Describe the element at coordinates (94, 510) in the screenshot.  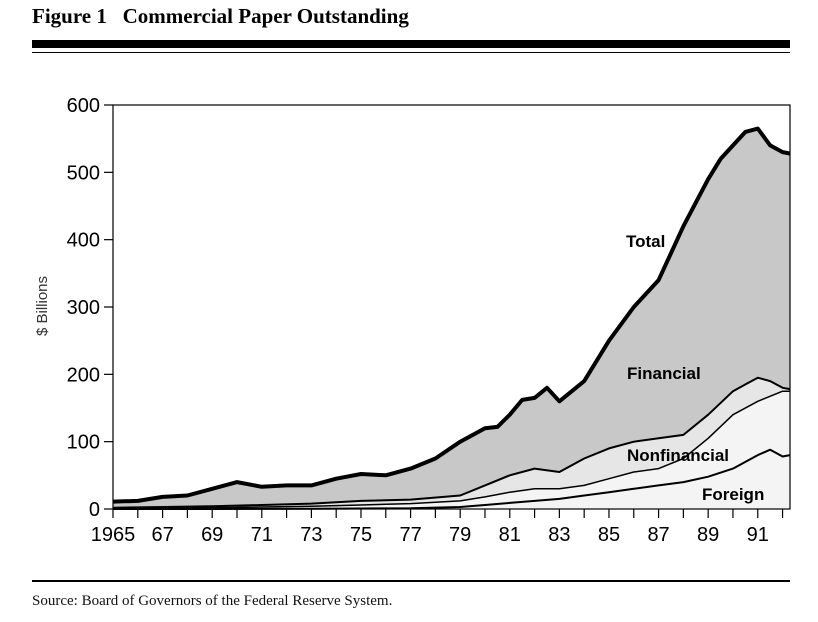
I see `y-tick-label: 0` at that location.